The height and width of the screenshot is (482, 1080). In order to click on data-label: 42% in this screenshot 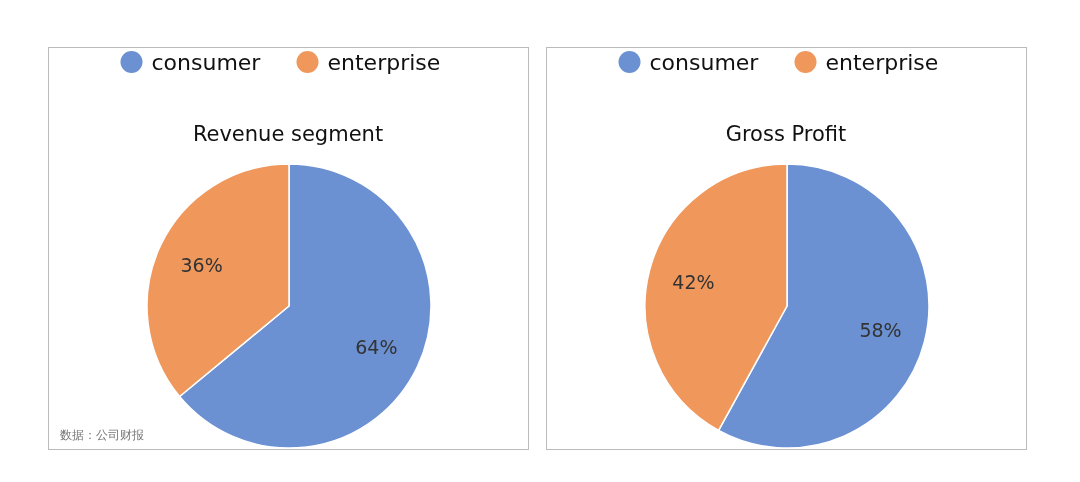, I will do `click(693, 281)`.